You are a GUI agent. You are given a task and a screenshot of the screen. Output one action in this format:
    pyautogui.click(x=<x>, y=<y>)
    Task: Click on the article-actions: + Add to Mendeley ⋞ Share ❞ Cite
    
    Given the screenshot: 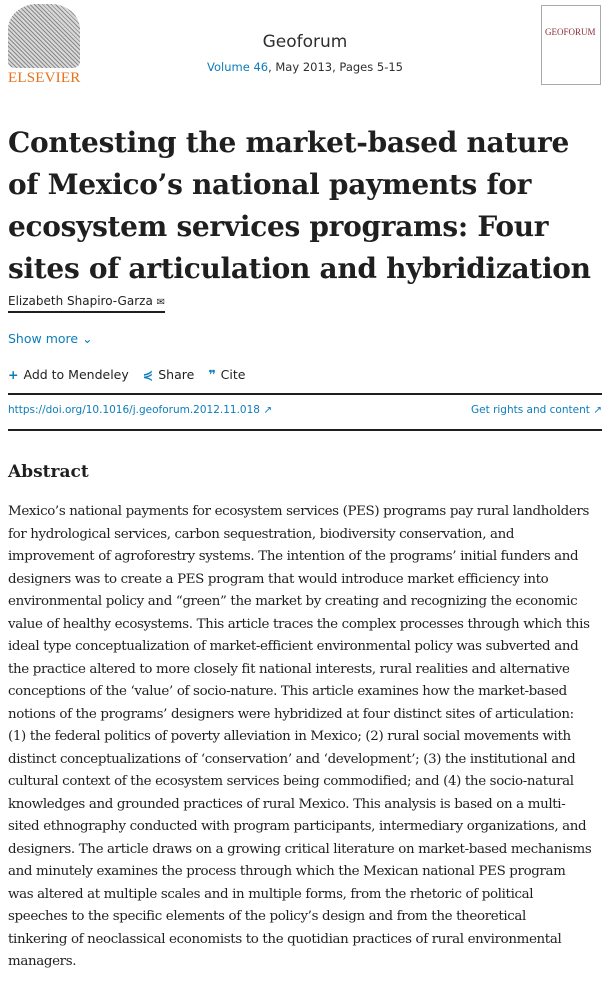 What is the action you would take?
    pyautogui.click(x=126, y=374)
    